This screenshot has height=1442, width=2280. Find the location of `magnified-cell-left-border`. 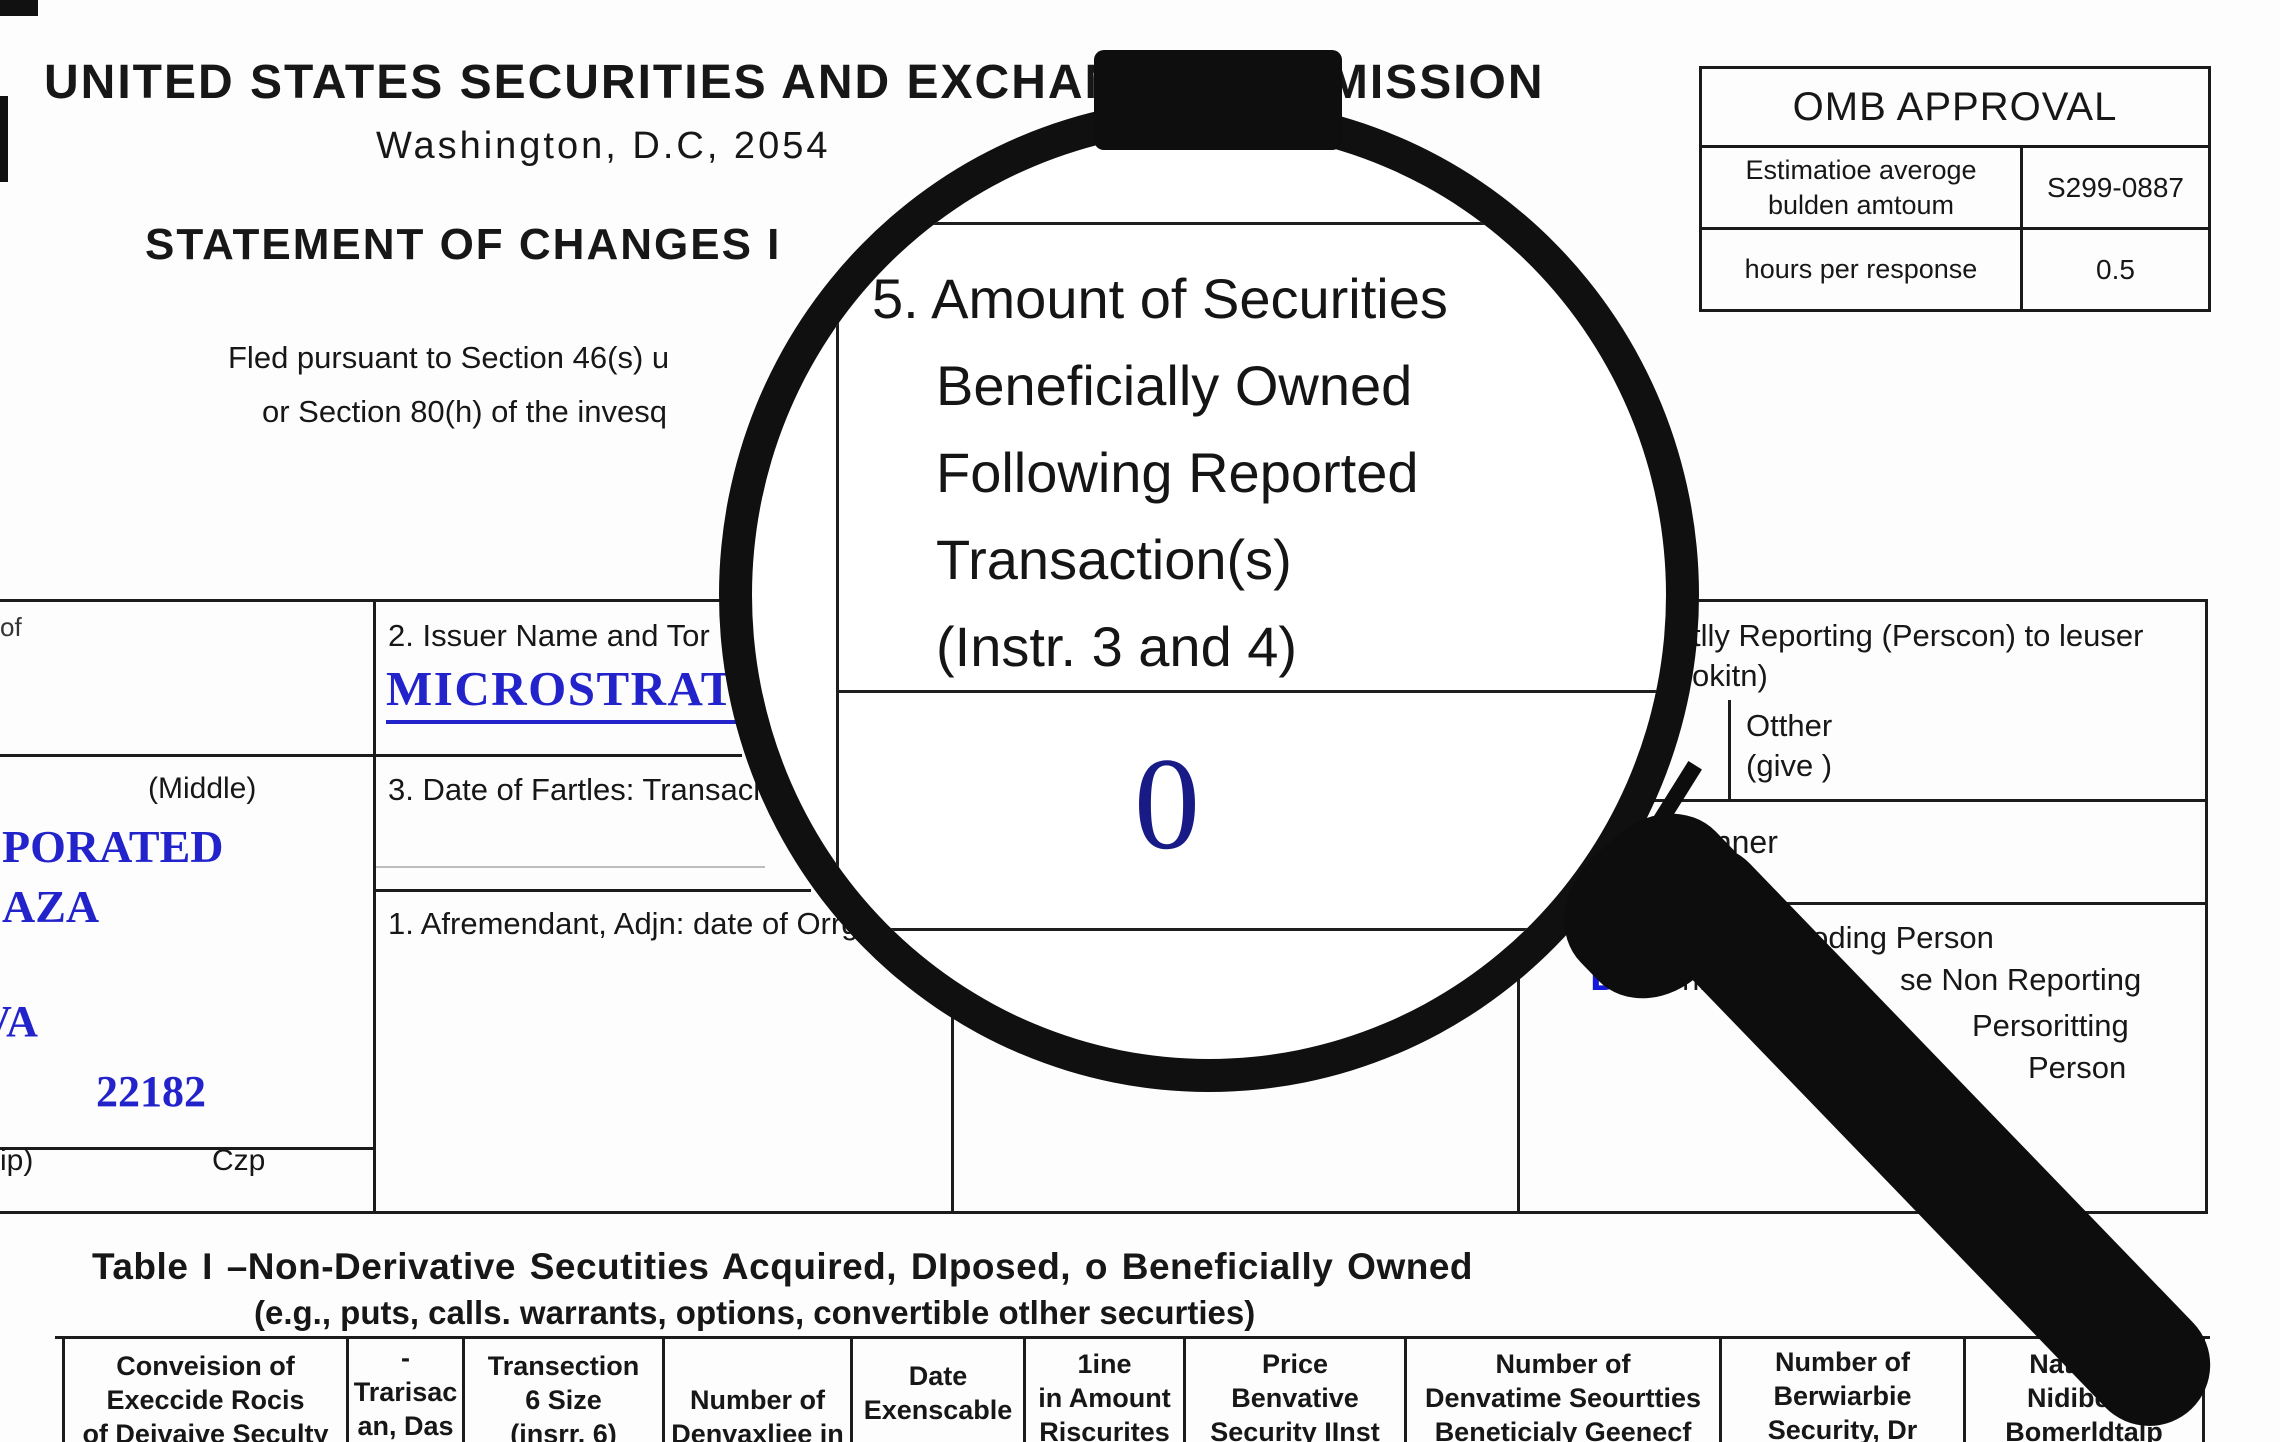

magnified-cell-left-border is located at coordinates (837, 606).